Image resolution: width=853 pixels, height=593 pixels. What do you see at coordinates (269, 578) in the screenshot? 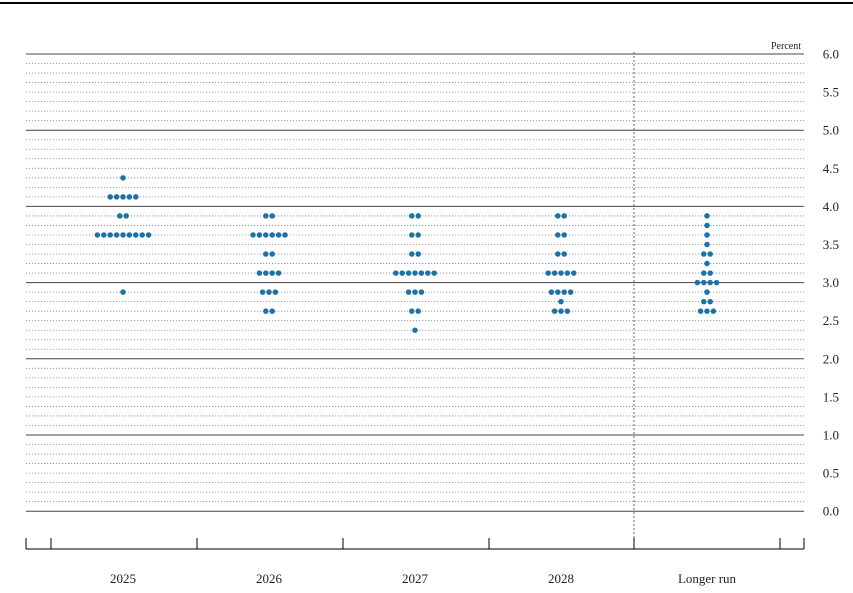
I see `category-label: 2026` at bounding box center [269, 578].